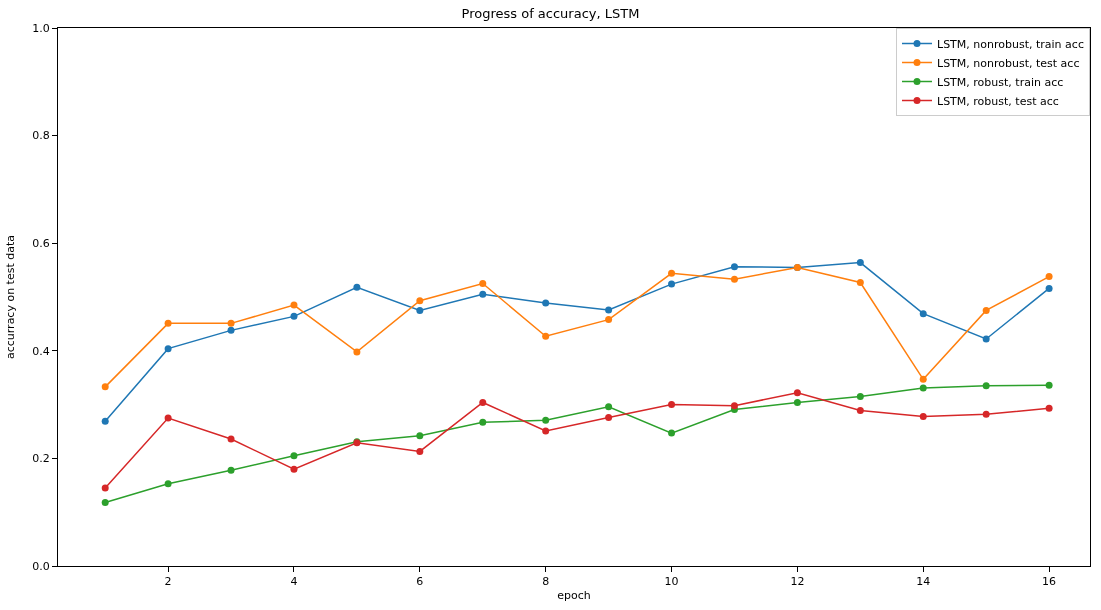 The width and height of the screenshot is (1101, 610). I want to click on y-tick-label: 0.6, so click(41, 244).